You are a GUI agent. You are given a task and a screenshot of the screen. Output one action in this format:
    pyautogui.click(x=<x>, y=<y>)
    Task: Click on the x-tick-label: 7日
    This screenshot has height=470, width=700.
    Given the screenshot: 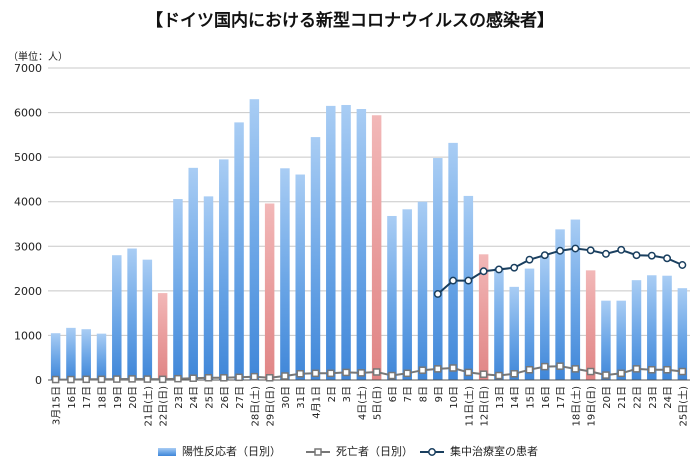 What is the action you would take?
    pyautogui.click(x=408, y=394)
    